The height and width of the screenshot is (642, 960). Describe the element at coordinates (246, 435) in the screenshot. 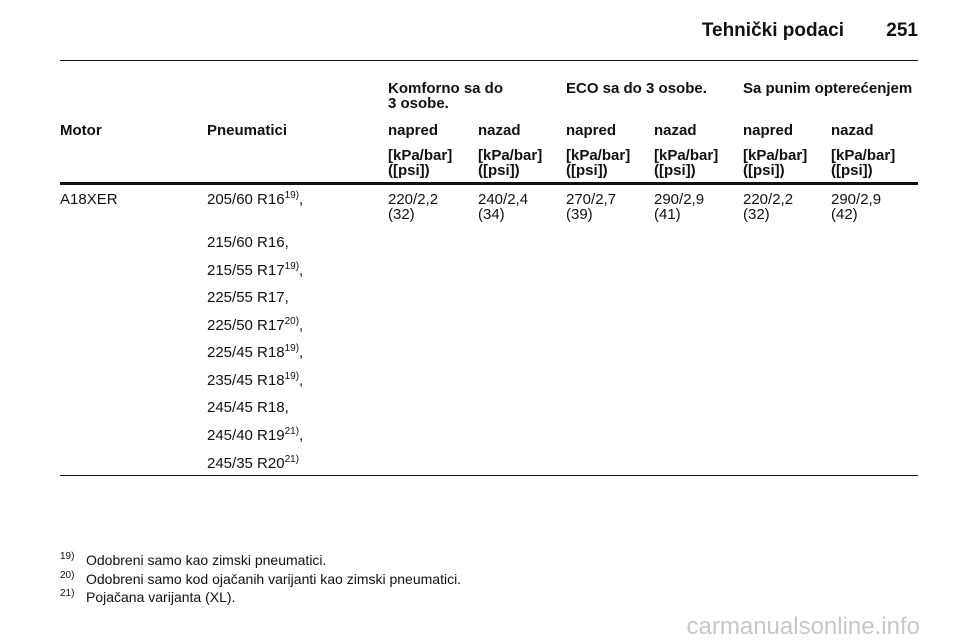

I see `tire-size: 245/40 R19` at that location.